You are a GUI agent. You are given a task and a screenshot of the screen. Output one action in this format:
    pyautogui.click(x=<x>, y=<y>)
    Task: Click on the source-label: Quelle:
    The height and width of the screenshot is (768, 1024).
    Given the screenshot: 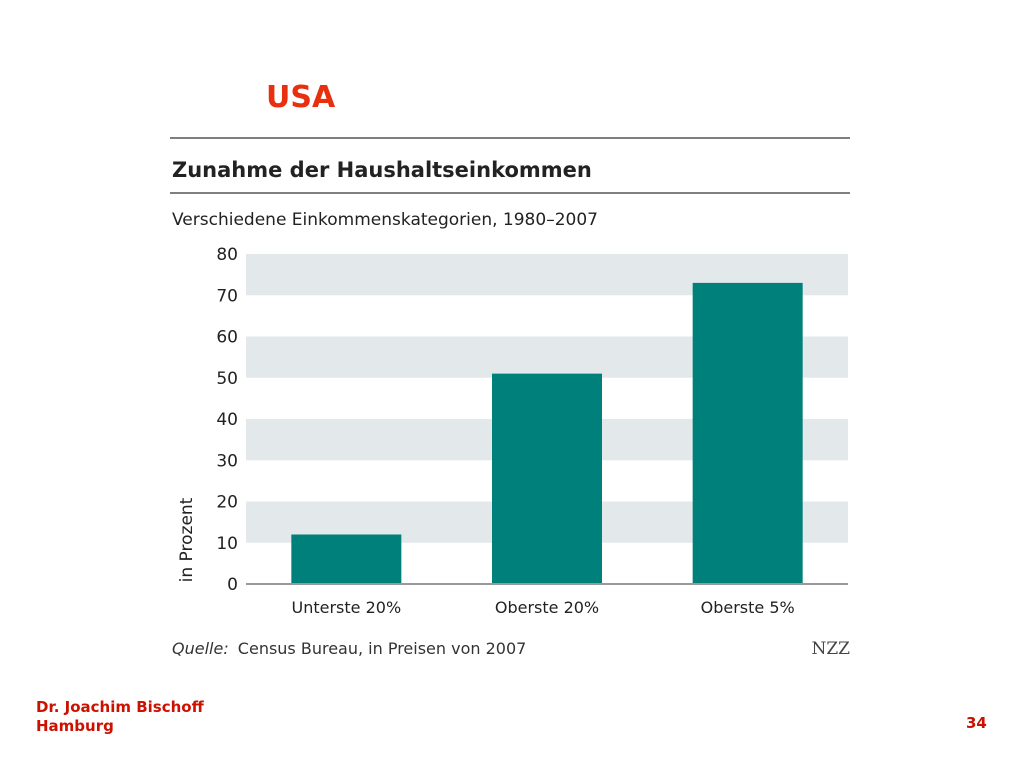 What is the action you would take?
    pyautogui.click(x=200, y=648)
    